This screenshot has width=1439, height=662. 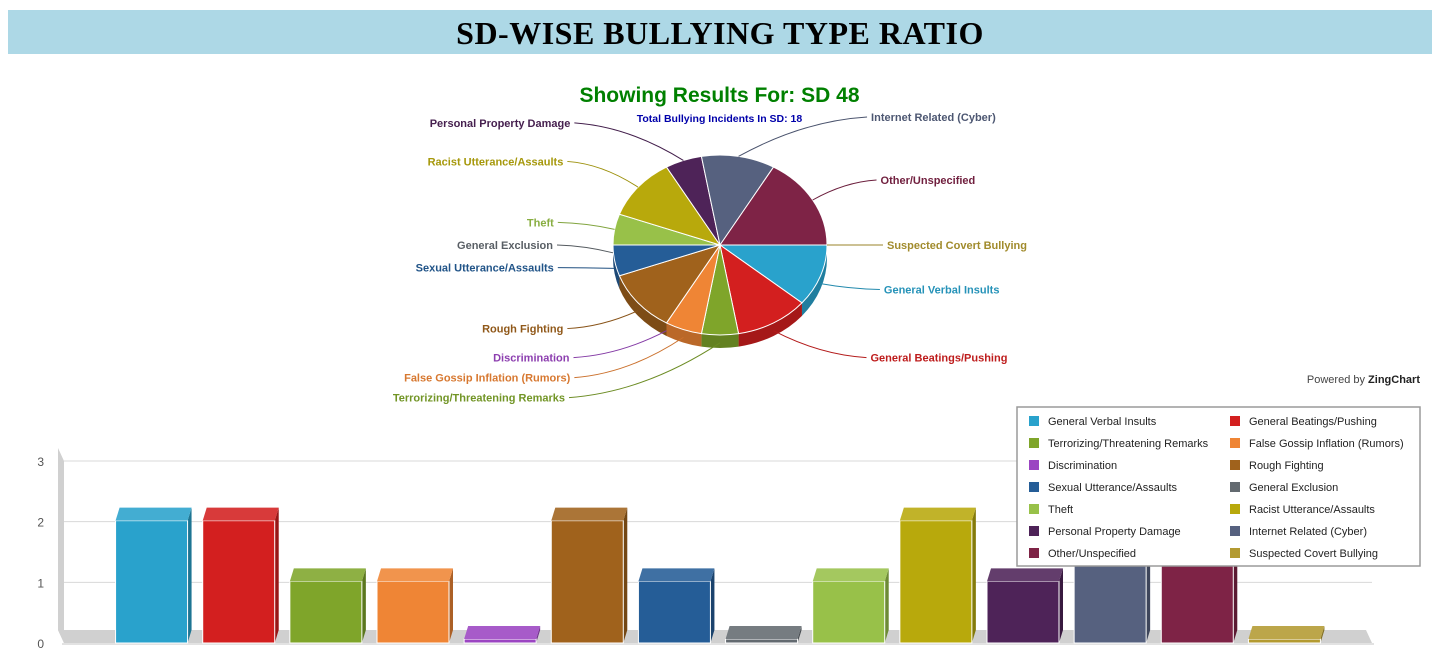 What do you see at coordinates (589, 575) in the screenshot?
I see `bar-rough-fighting` at bounding box center [589, 575].